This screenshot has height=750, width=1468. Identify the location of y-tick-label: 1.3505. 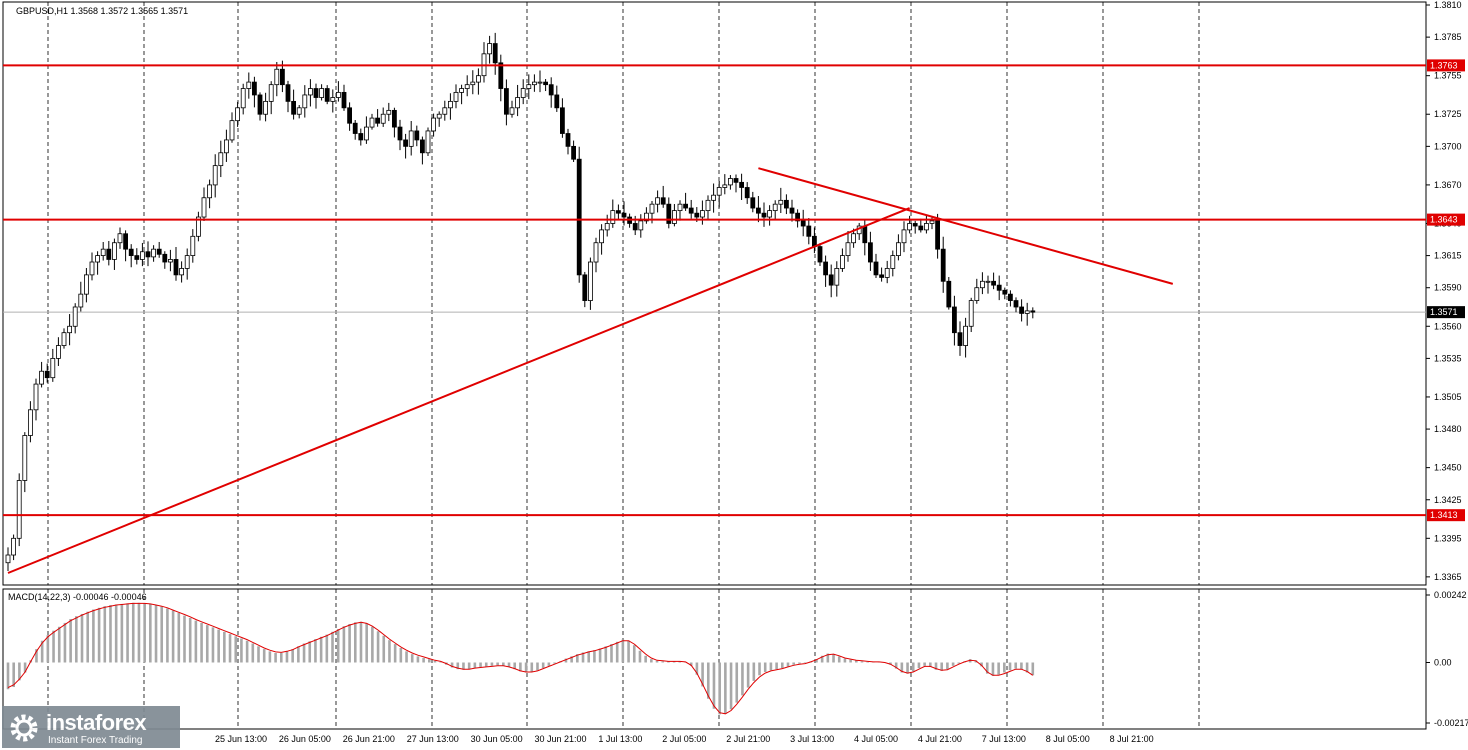
(1448, 397).